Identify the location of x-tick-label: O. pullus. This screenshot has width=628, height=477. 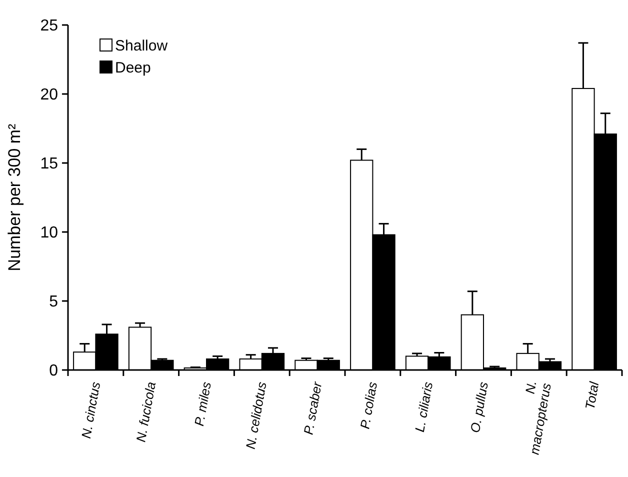
(479, 407).